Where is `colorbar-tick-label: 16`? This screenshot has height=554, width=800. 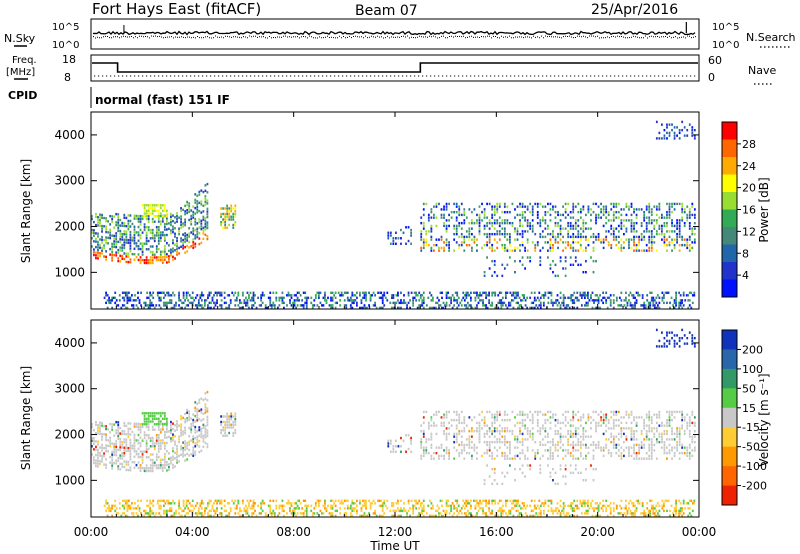 colorbar-tick-label: 16 is located at coordinates (749, 210).